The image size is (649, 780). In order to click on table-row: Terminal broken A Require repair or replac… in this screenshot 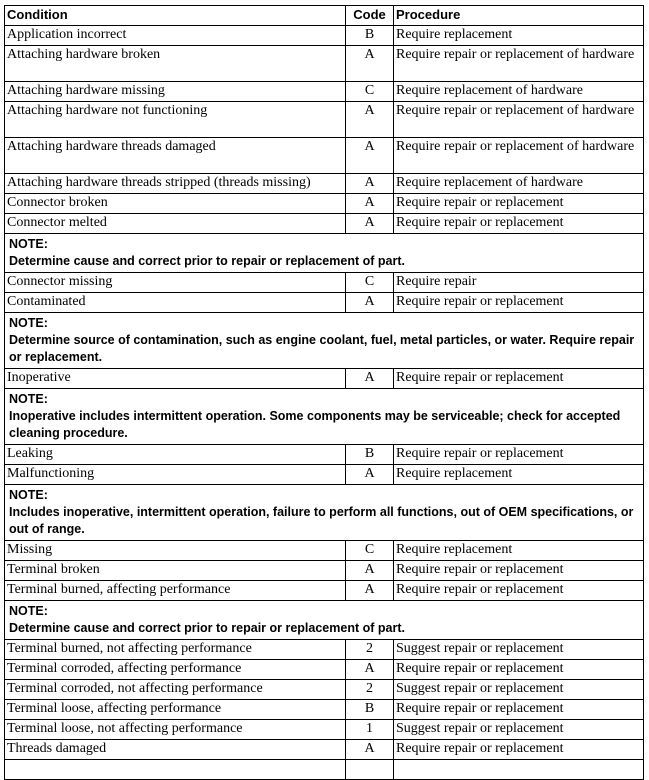, I will do `click(324, 570)`.